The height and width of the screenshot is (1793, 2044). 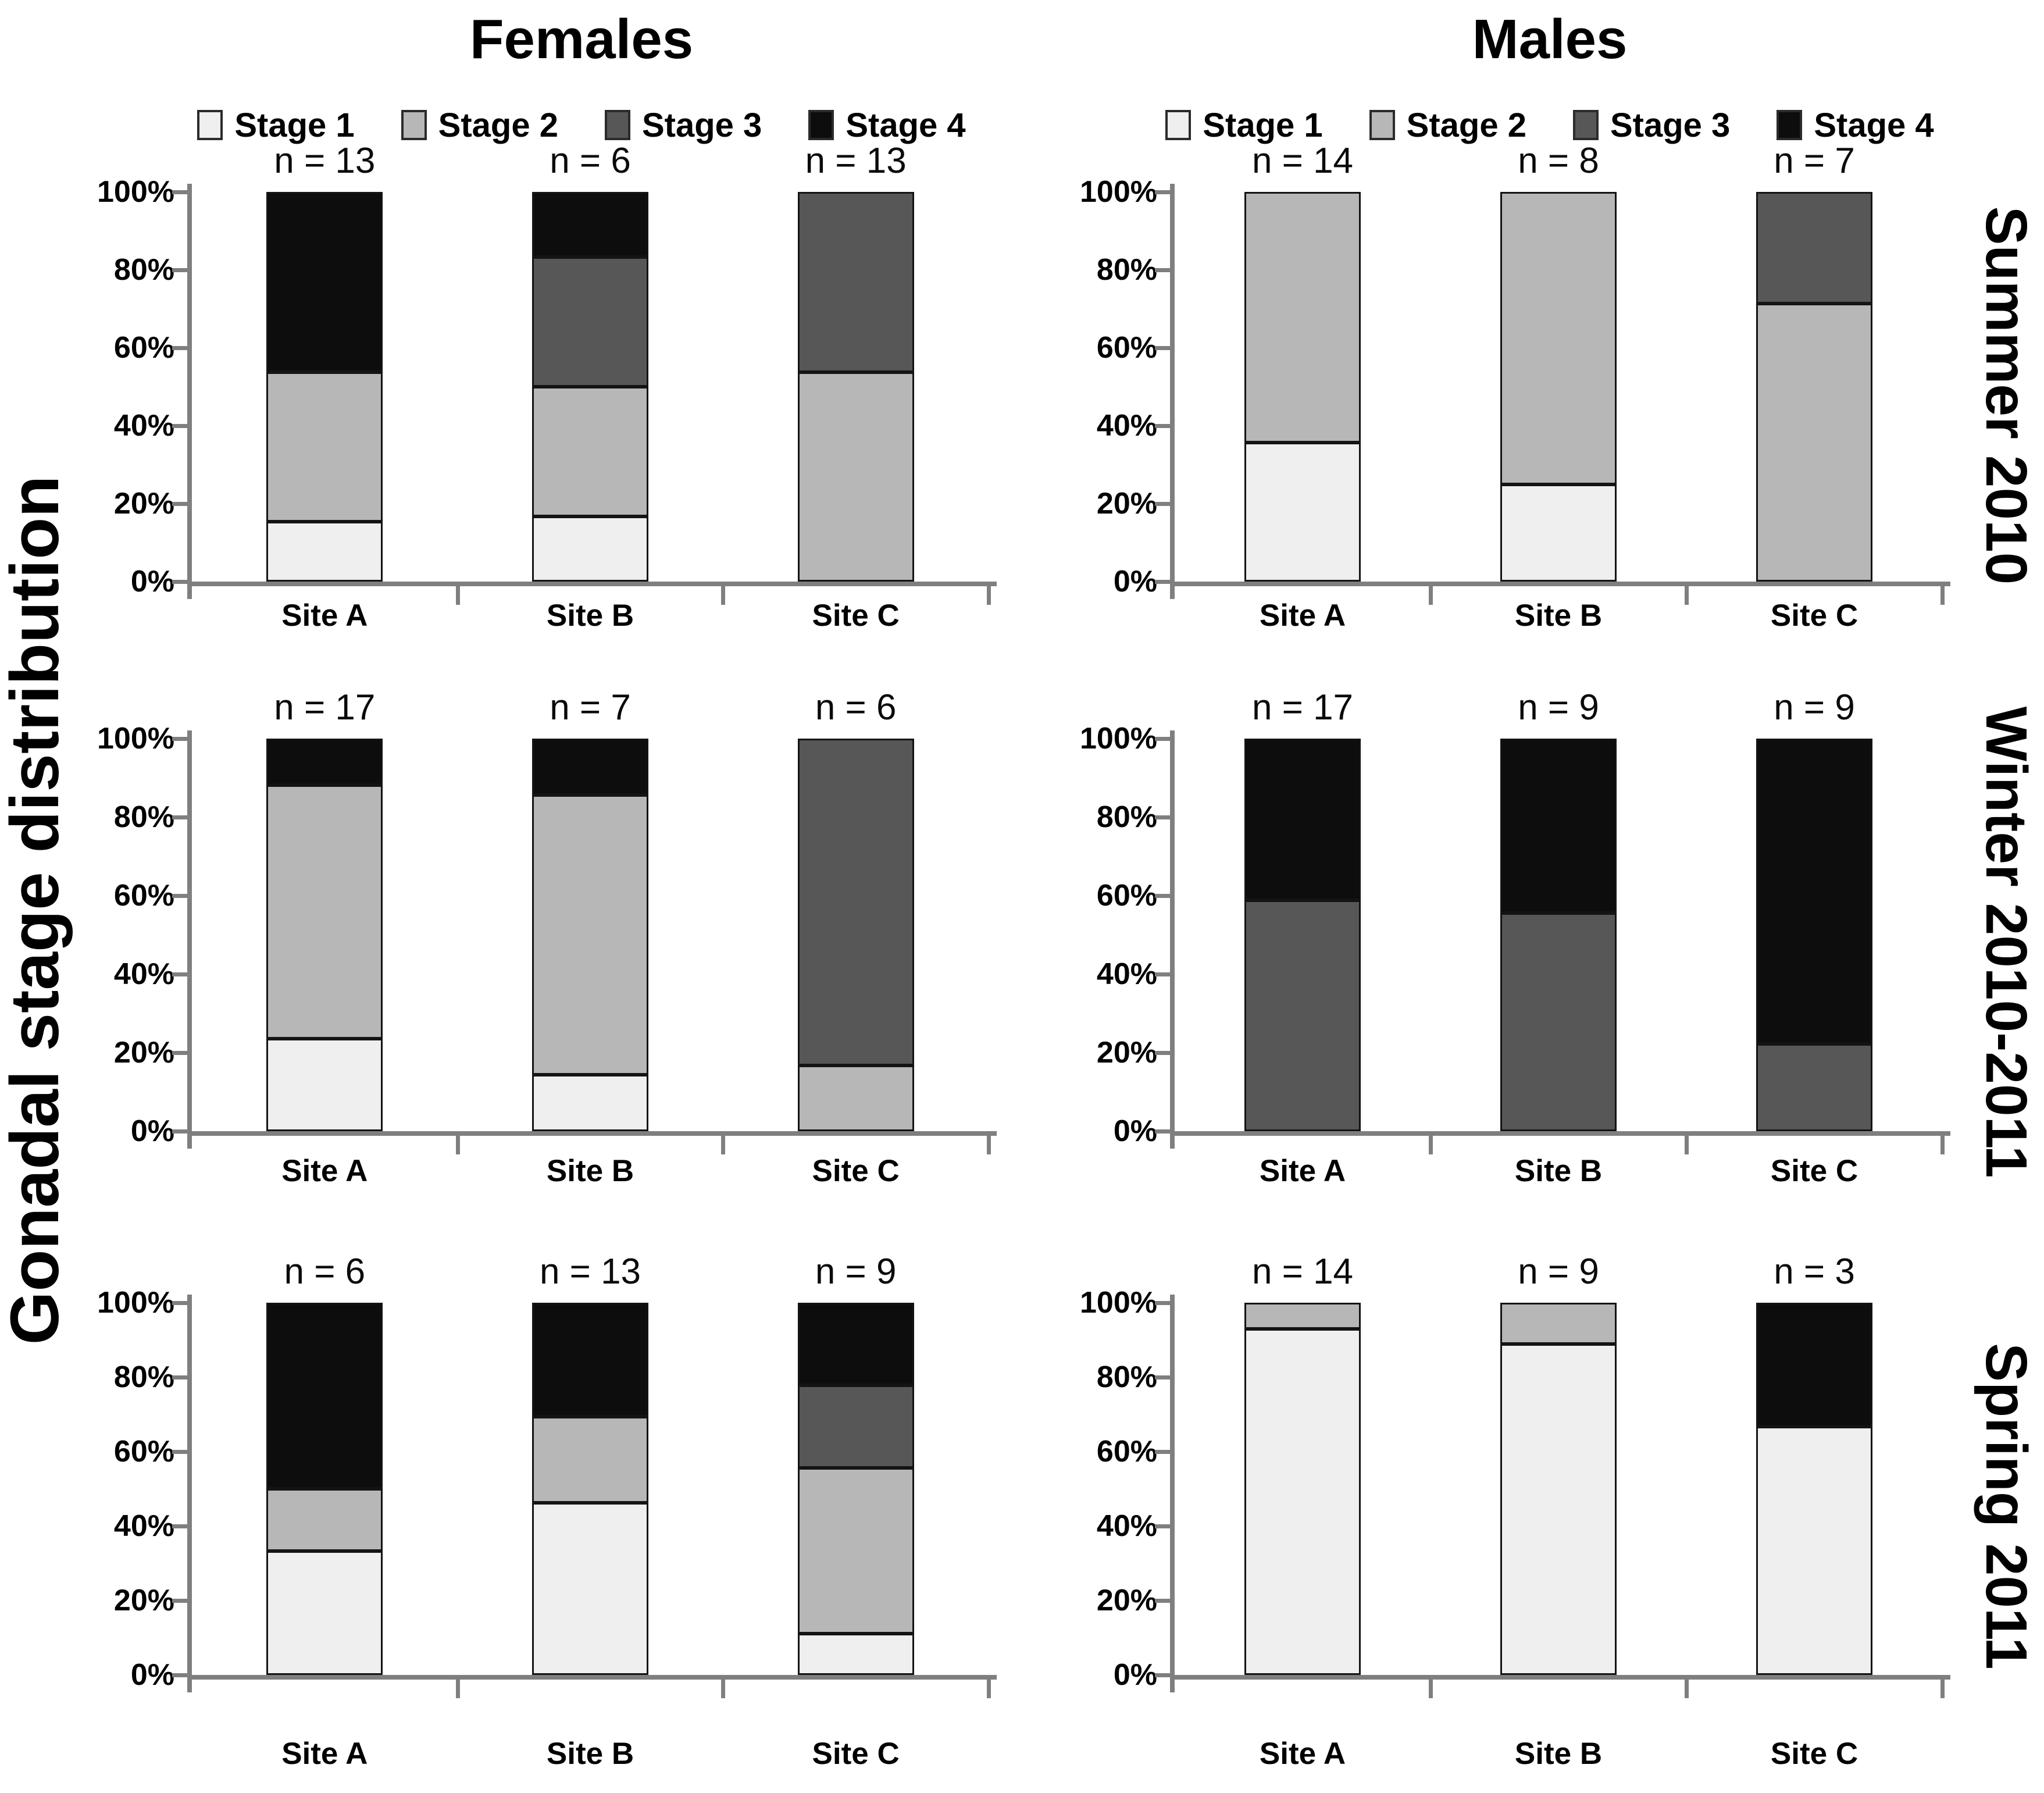 I want to click on stage-2-swatch-icon, so click(x=414, y=125).